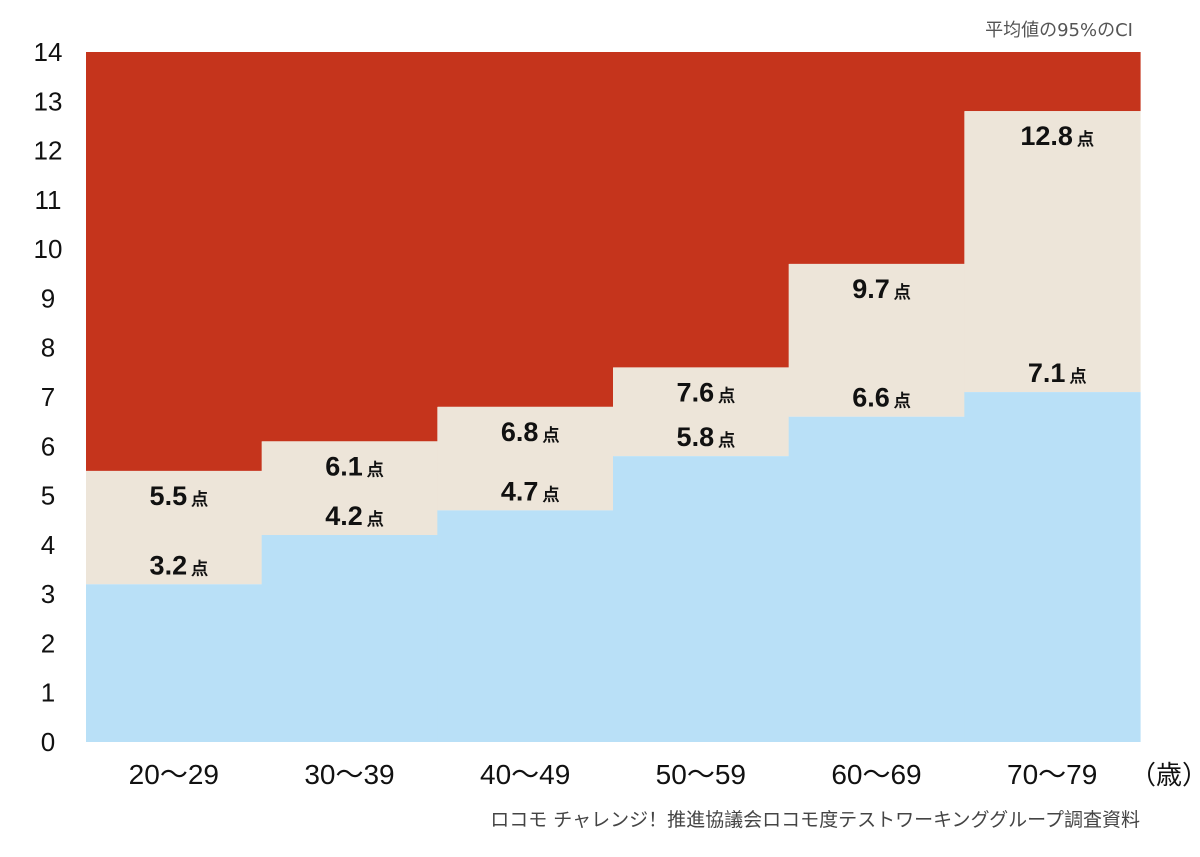 The width and height of the screenshot is (1200, 857). I want to click on y-tick-label: 12, so click(48, 151).